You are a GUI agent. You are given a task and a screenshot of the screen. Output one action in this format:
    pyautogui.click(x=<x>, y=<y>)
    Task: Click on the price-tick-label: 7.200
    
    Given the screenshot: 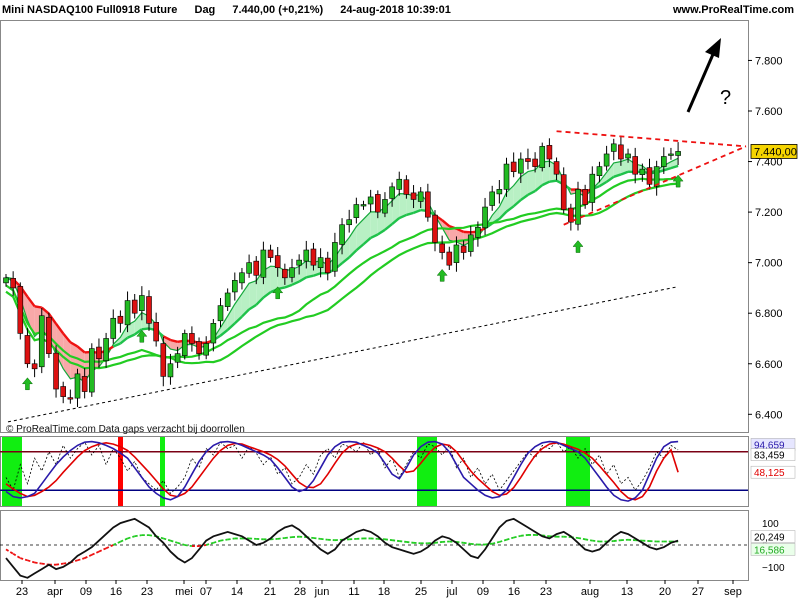 What is the action you would take?
    pyautogui.click(x=769, y=213)
    